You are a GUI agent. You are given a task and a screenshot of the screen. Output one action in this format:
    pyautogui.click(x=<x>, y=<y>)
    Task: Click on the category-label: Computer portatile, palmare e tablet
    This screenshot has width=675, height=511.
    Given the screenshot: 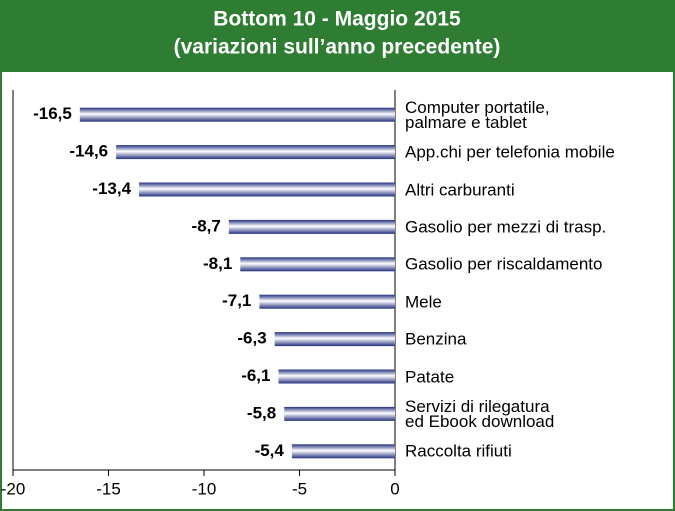 What is the action you would take?
    pyautogui.click(x=477, y=114)
    